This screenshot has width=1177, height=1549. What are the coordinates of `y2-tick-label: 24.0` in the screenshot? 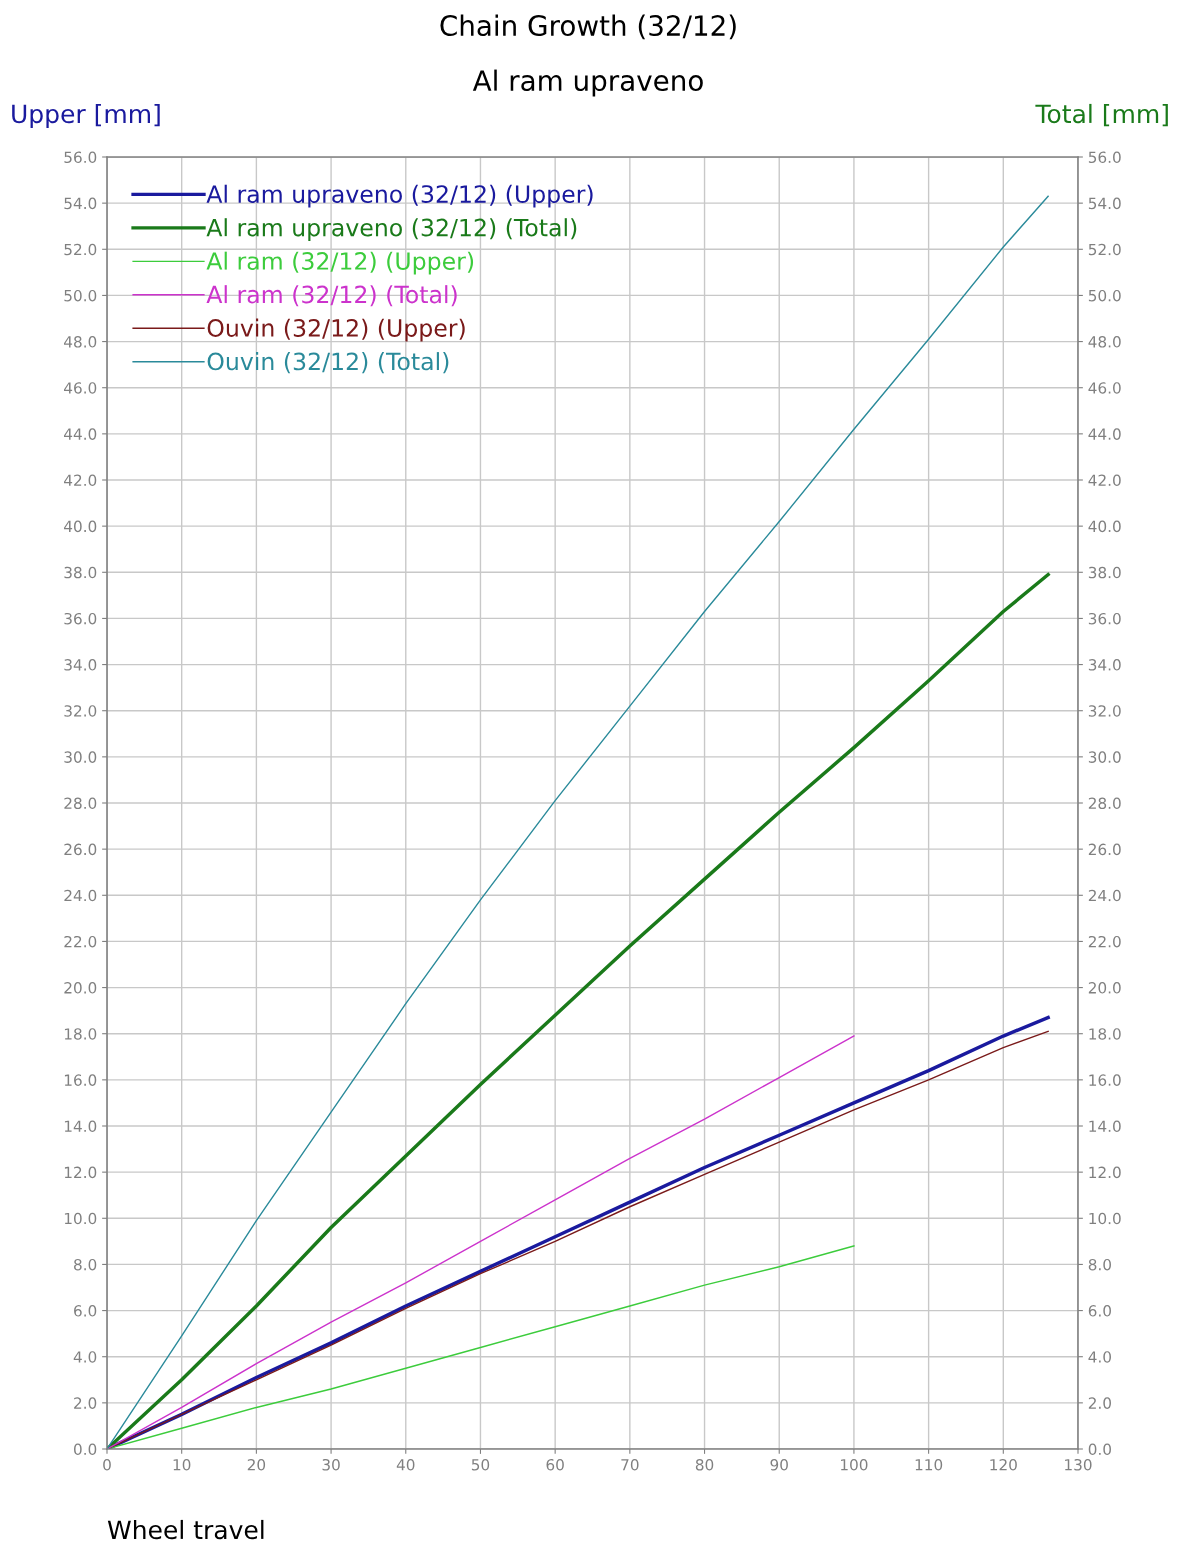 It's located at (1104, 895).